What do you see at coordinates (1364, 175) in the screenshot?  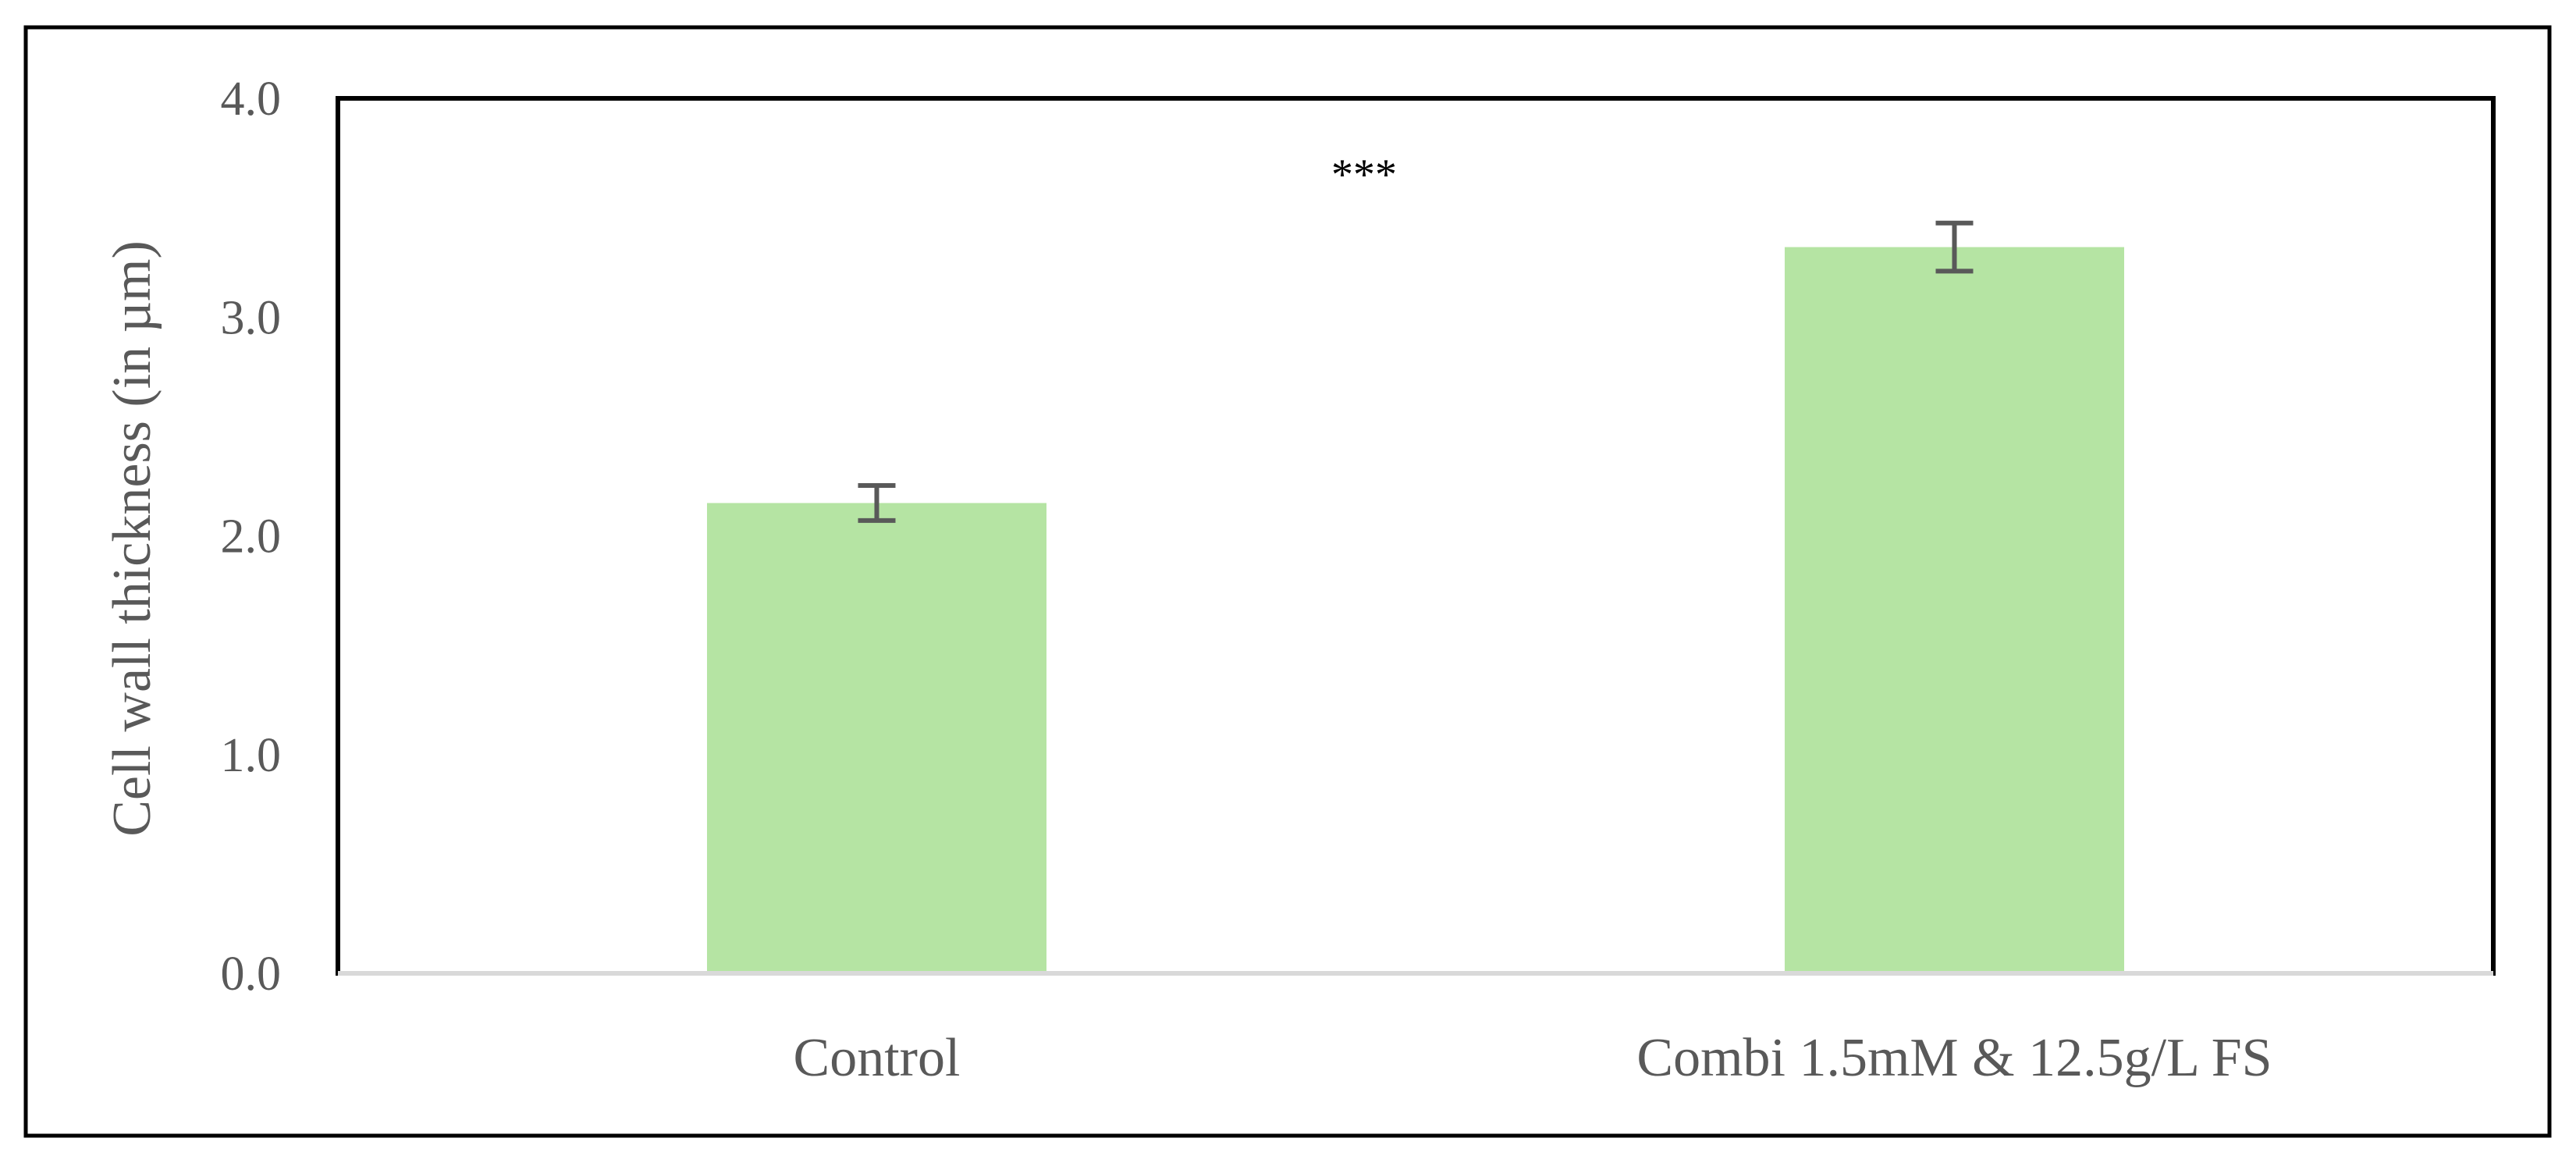 I see `significance-annotation: ***` at bounding box center [1364, 175].